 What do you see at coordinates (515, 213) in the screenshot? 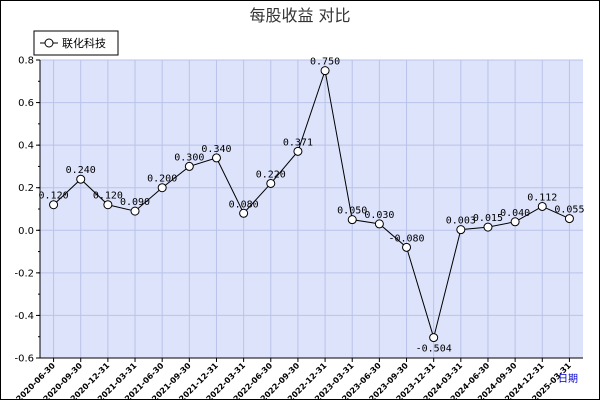
I see `data-label: 0.040` at bounding box center [515, 213].